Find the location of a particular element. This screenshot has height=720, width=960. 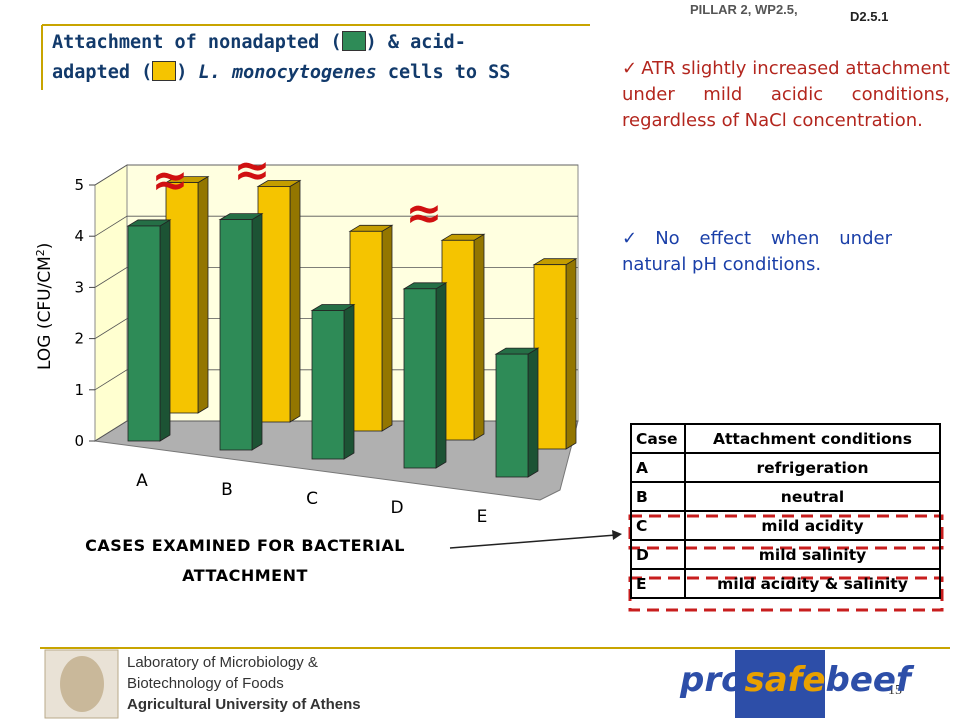

species: L. monocytogenes is located at coordinates (287, 72).